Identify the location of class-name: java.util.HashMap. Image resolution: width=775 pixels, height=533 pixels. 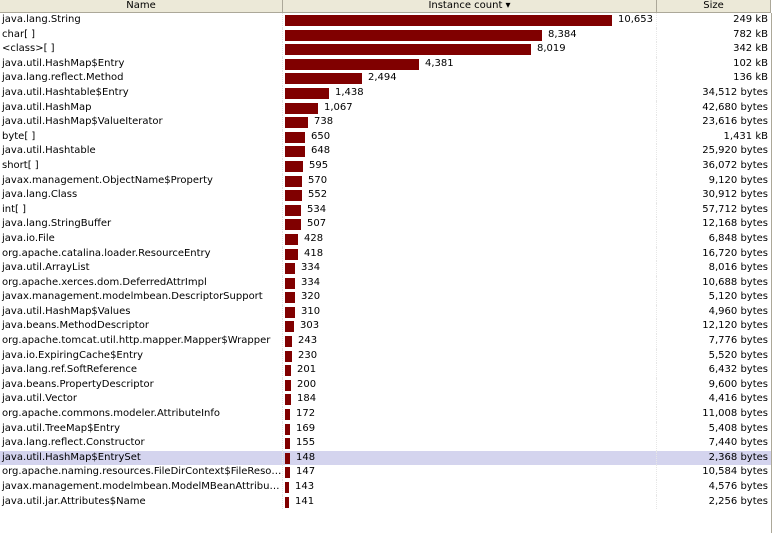
(141, 108).